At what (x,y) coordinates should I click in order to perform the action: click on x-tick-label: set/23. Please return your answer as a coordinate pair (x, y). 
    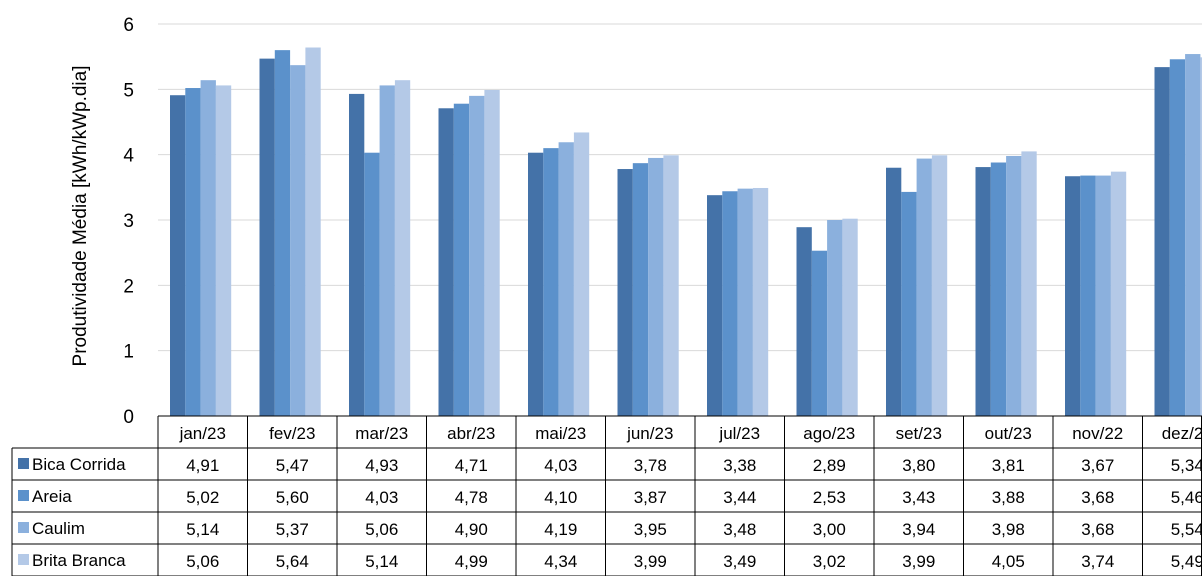
    Looking at the image, I should click on (919, 433).